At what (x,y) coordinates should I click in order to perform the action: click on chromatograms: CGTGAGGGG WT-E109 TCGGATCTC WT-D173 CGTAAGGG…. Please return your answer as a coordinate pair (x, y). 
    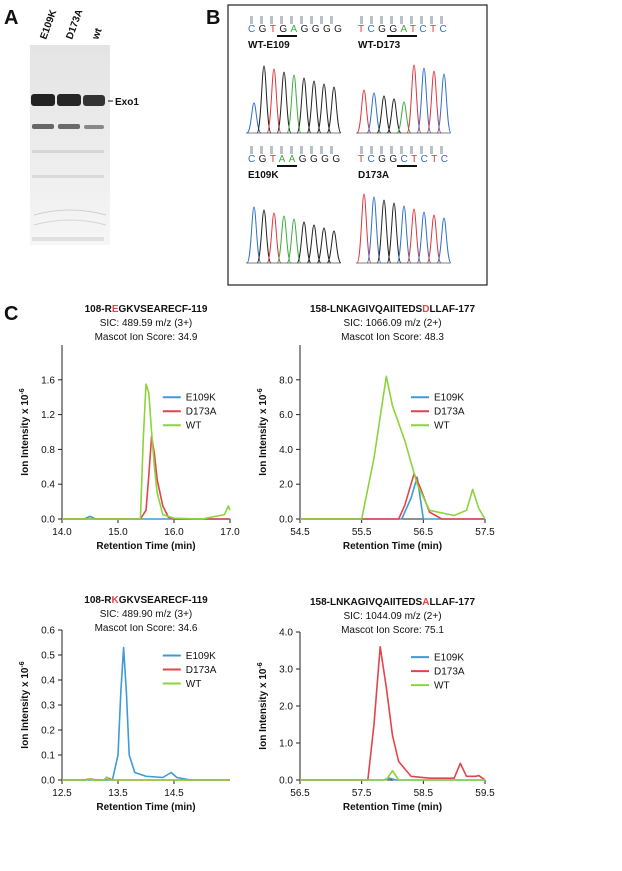
    Looking at the image, I should click on (349, 140).